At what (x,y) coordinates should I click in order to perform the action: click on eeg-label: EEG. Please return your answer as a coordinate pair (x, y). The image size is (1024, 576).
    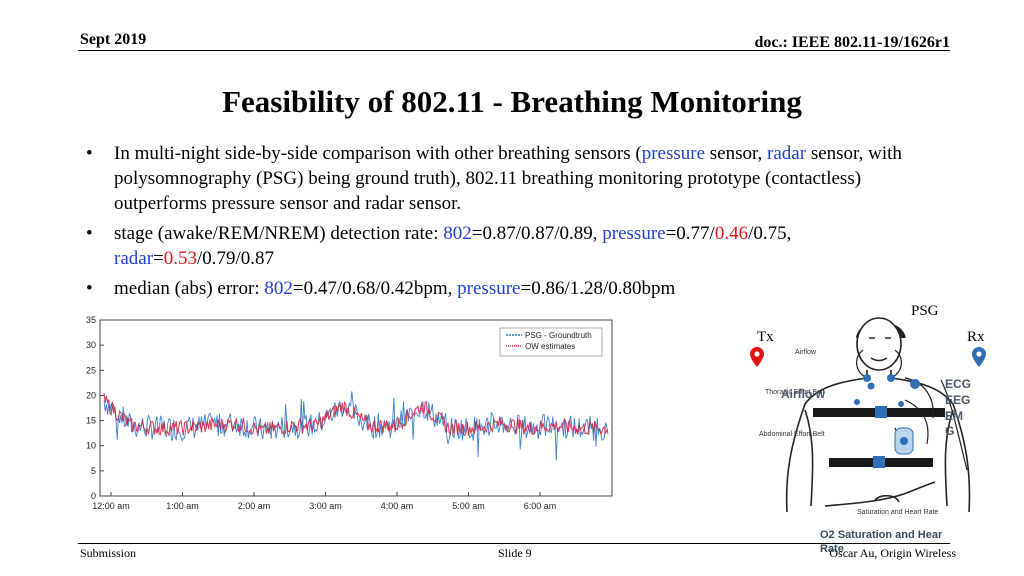
    Looking at the image, I should click on (957, 400).